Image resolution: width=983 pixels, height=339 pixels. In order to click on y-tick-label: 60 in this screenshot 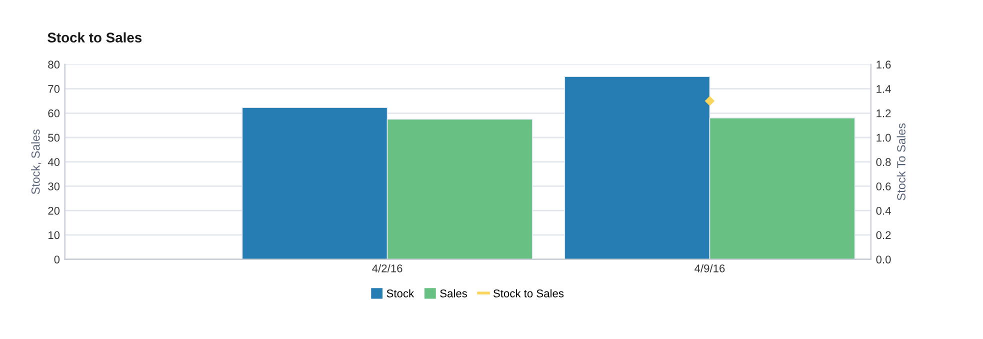, I will do `click(54, 113)`.